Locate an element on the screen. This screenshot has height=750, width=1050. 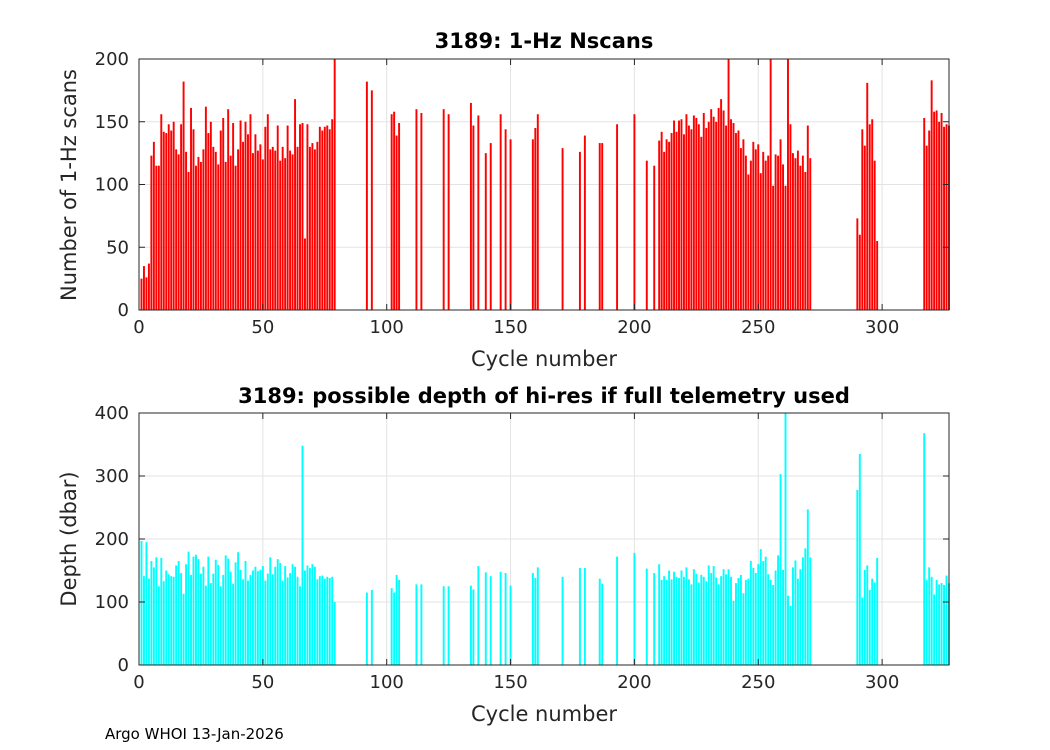
y-tick-label: 0 is located at coordinates (123, 665).